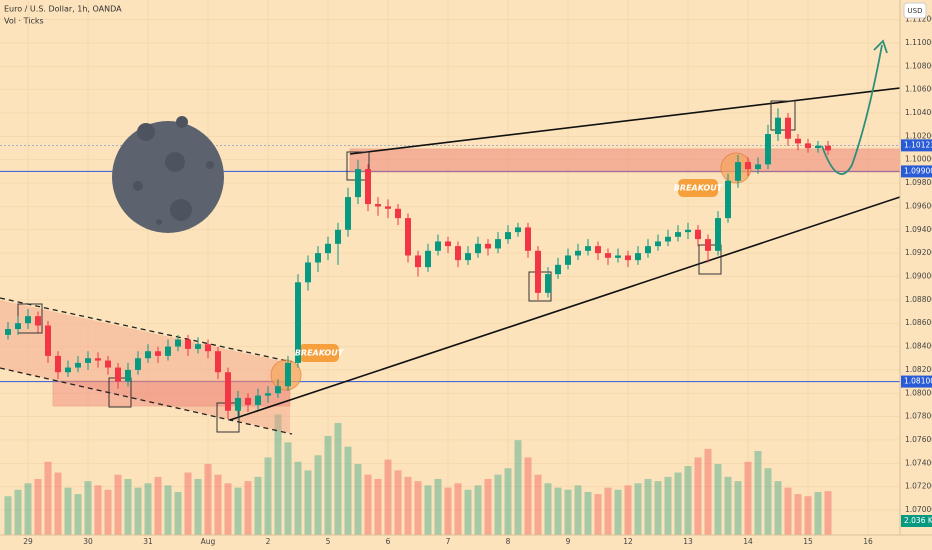 The width and height of the screenshot is (932, 550). I want to click on y-tick-label: 1.09800, so click(918, 182).